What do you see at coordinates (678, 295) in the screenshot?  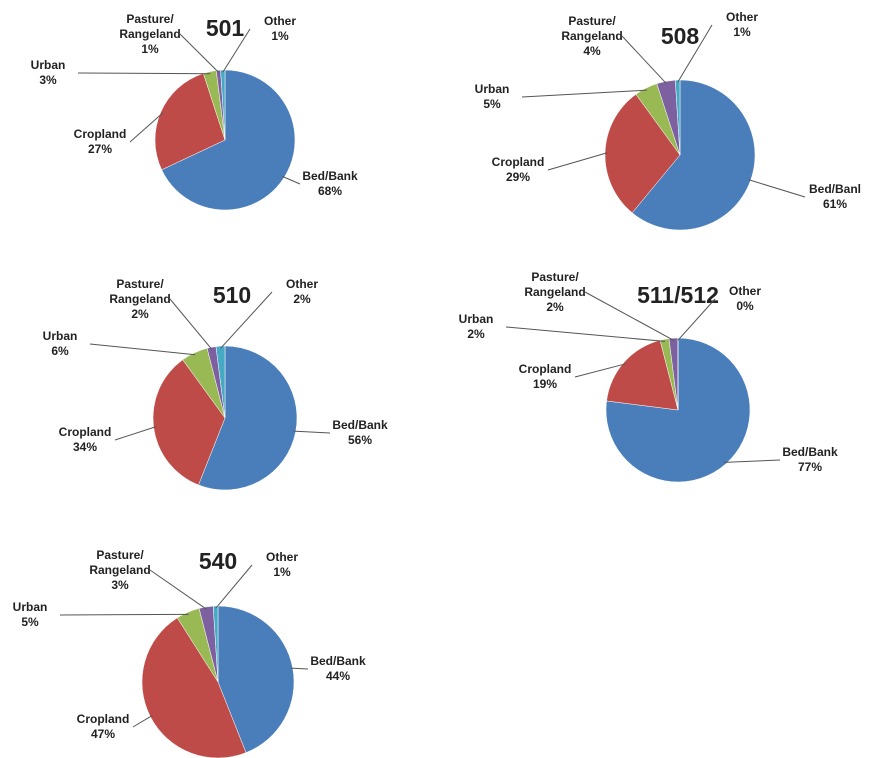 I see `chart-title: 511/512` at bounding box center [678, 295].